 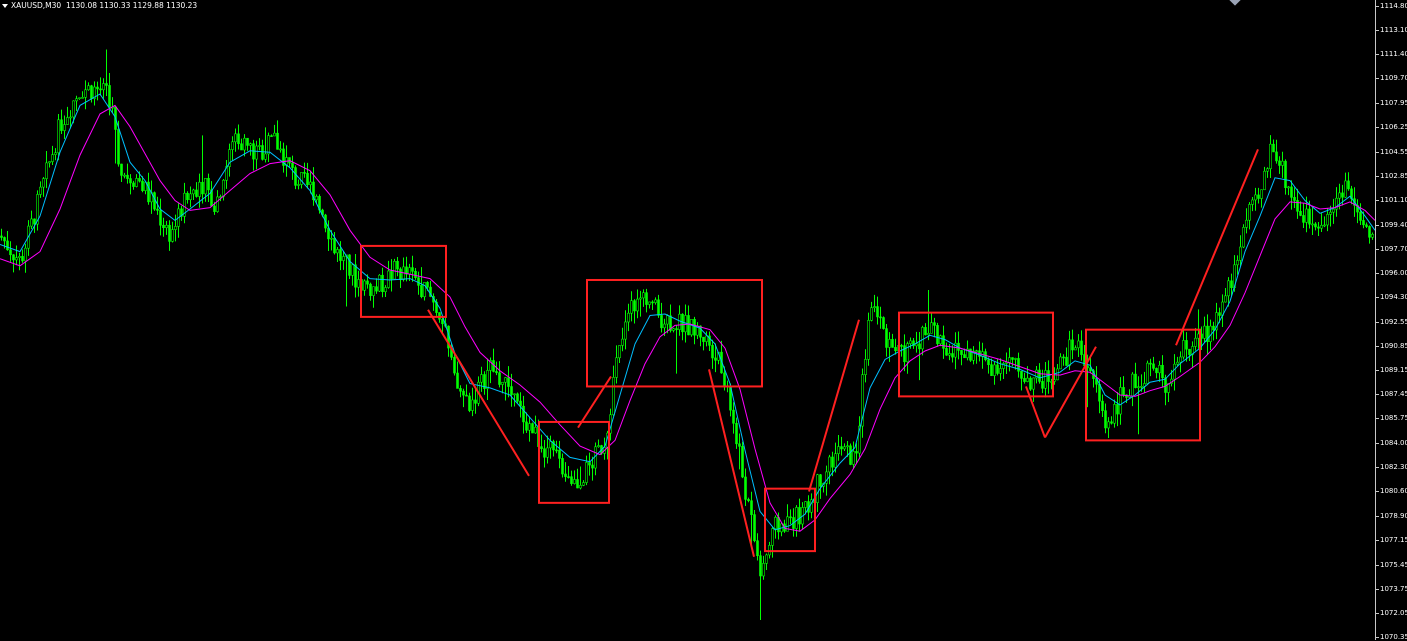 What do you see at coordinates (1393, 443) in the screenshot?
I see `price-tick-label: 1084.00` at bounding box center [1393, 443].